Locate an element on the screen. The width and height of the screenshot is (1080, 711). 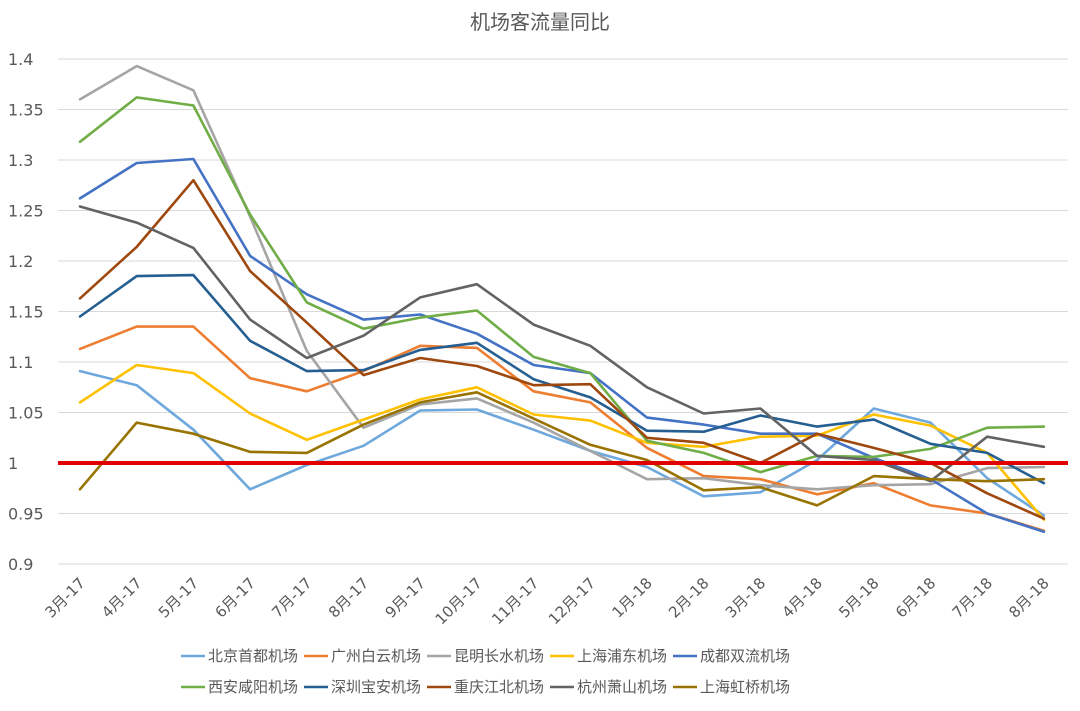
legend-label: 成都双流机场 is located at coordinates (745, 656).